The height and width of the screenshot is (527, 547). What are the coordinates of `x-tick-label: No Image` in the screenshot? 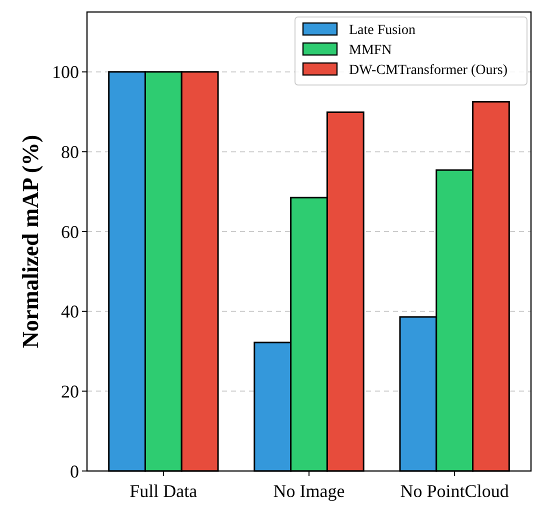 It's located at (309, 491).